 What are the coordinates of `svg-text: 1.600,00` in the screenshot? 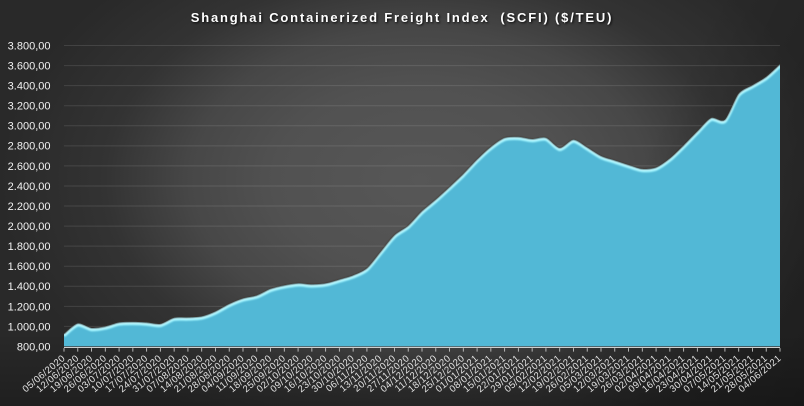 It's located at (29, 267).